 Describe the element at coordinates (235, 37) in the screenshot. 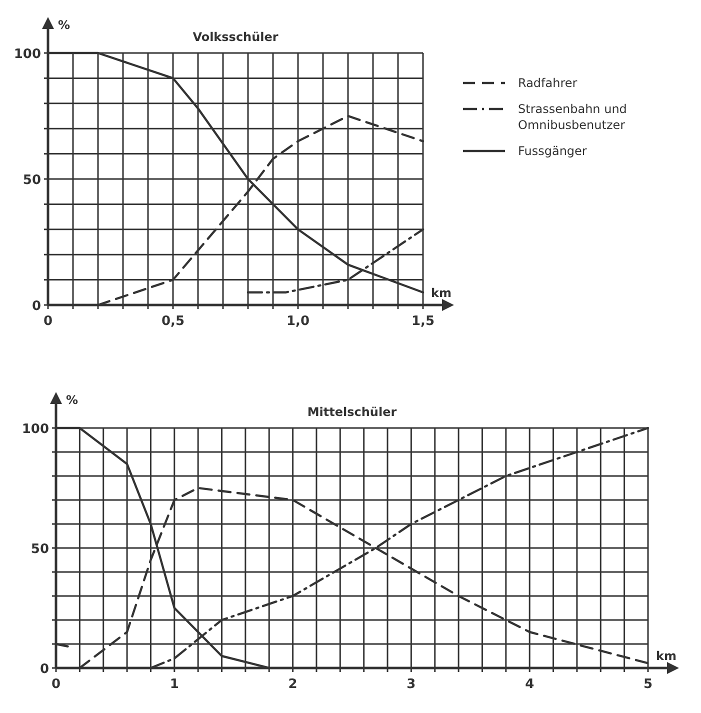

I see `chart-title: Volksschüler` at that location.